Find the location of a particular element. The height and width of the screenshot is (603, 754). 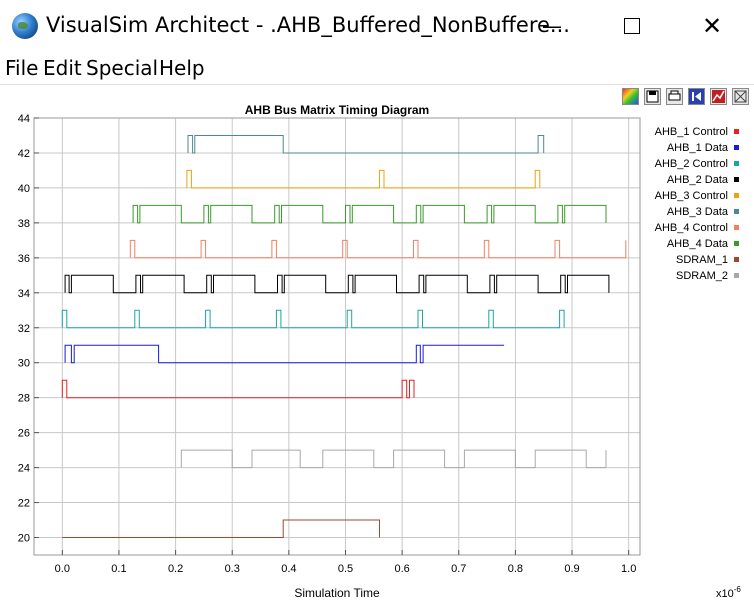

x-multiplier-exponent: -6 is located at coordinates (738, 589).